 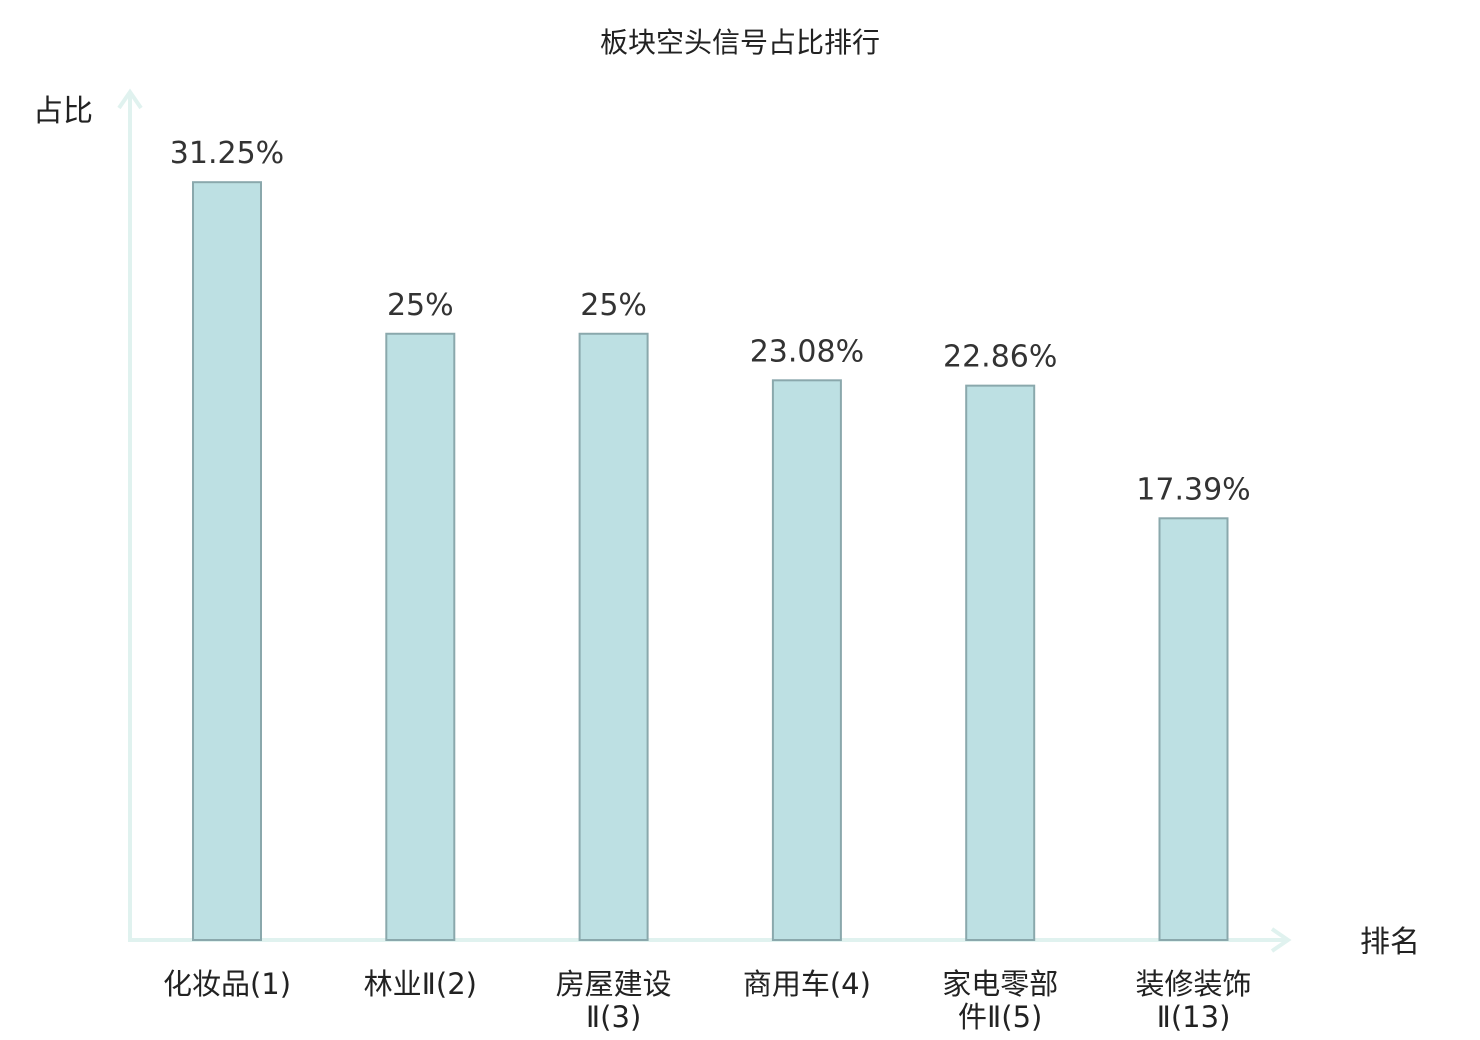 What do you see at coordinates (1194, 1017) in the screenshot?
I see `category-label: Ⅱ(13)` at bounding box center [1194, 1017].